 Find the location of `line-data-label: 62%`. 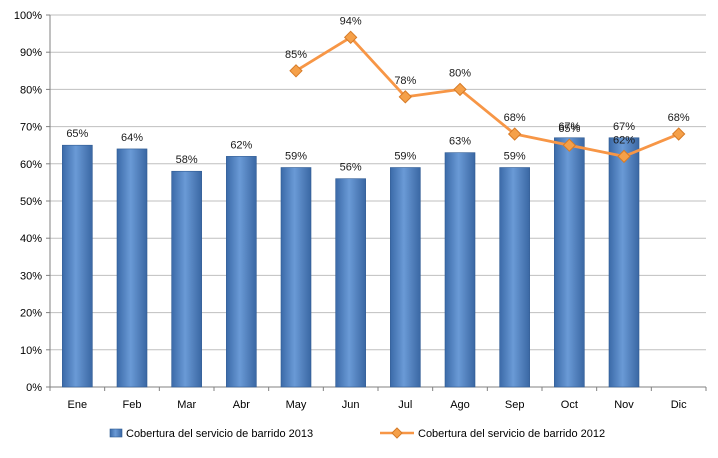

line-data-label: 62% is located at coordinates (624, 140).